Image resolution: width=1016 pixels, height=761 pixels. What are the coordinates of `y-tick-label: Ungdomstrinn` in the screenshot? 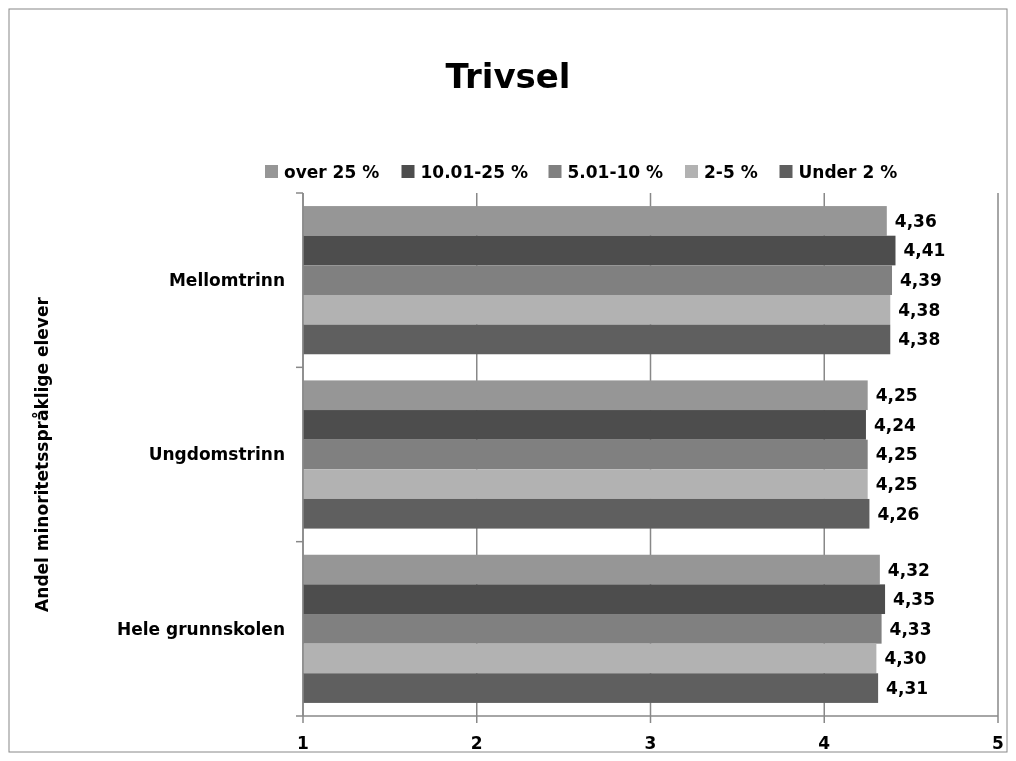 It's located at (216, 454).